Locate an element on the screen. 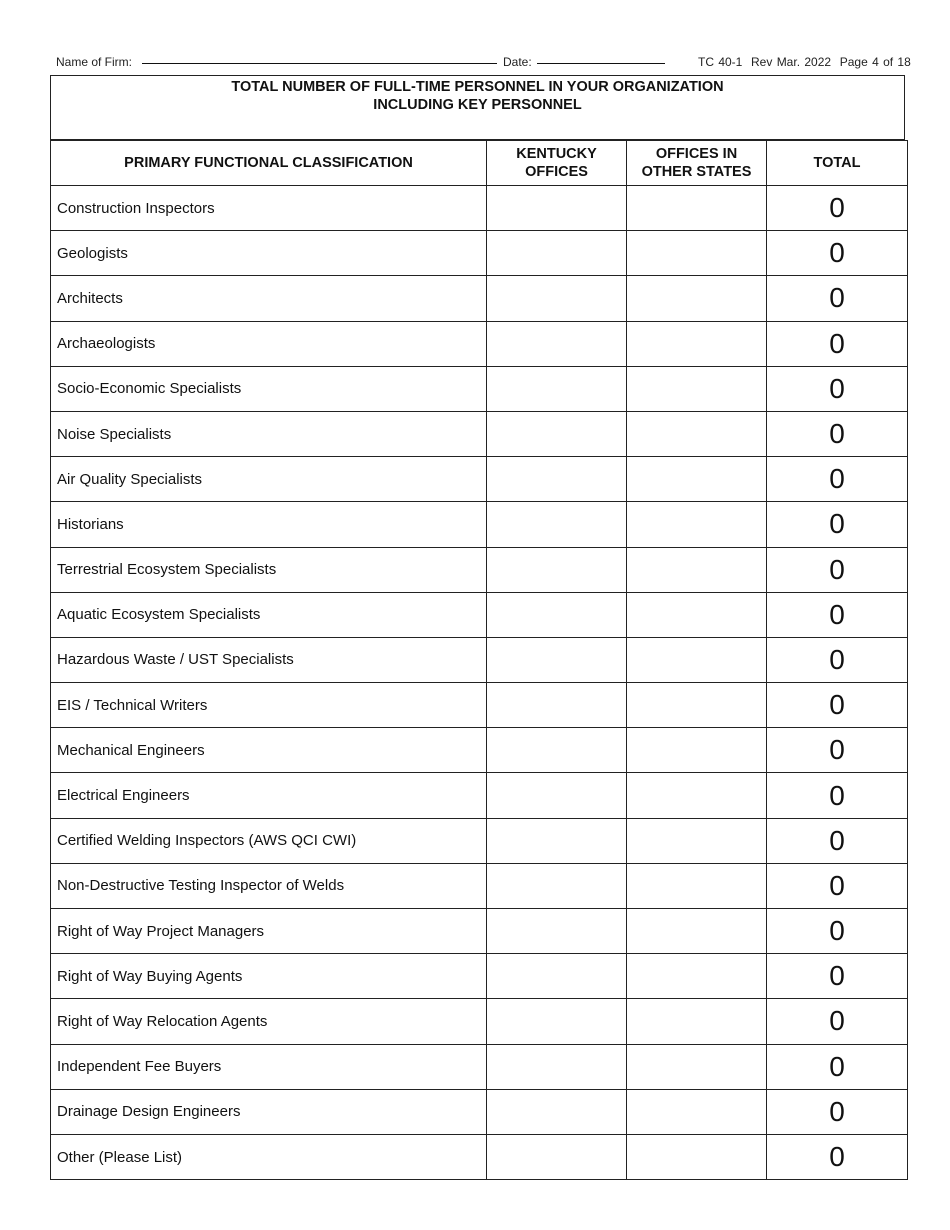 The height and width of the screenshot is (1230, 950). table-row: Socio-Economic Specialists 0 is located at coordinates (479, 388).